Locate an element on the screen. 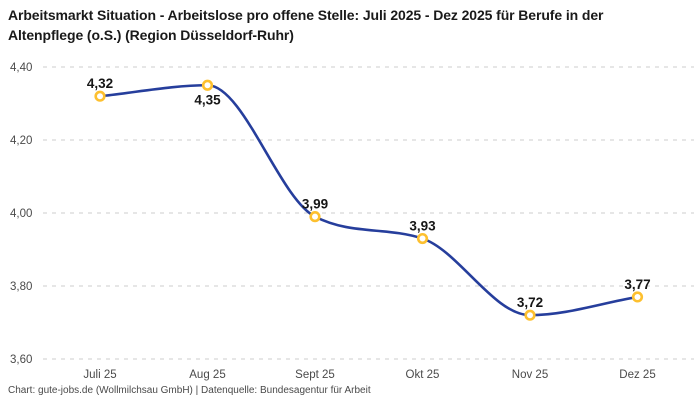 Image resolution: width=700 pixels, height=400 pixels. x-axis-tick-label: Sept 25 is located at coordinates (315, 375).